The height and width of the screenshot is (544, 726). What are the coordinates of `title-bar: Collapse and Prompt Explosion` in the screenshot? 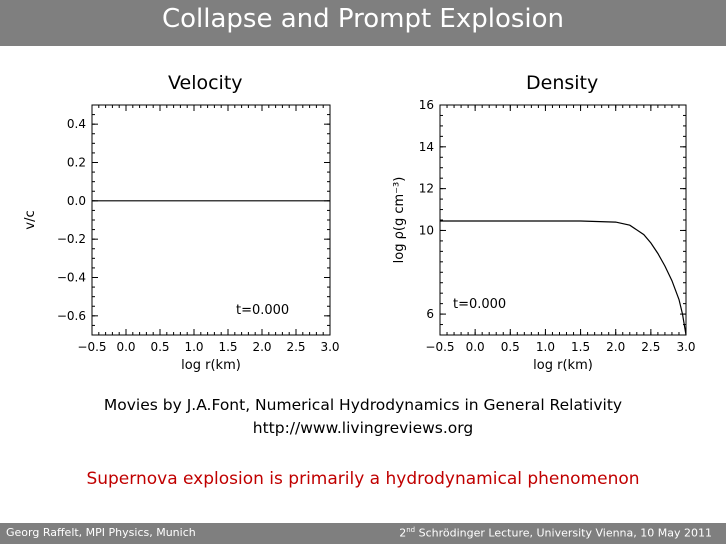 It's located at (363, 23).